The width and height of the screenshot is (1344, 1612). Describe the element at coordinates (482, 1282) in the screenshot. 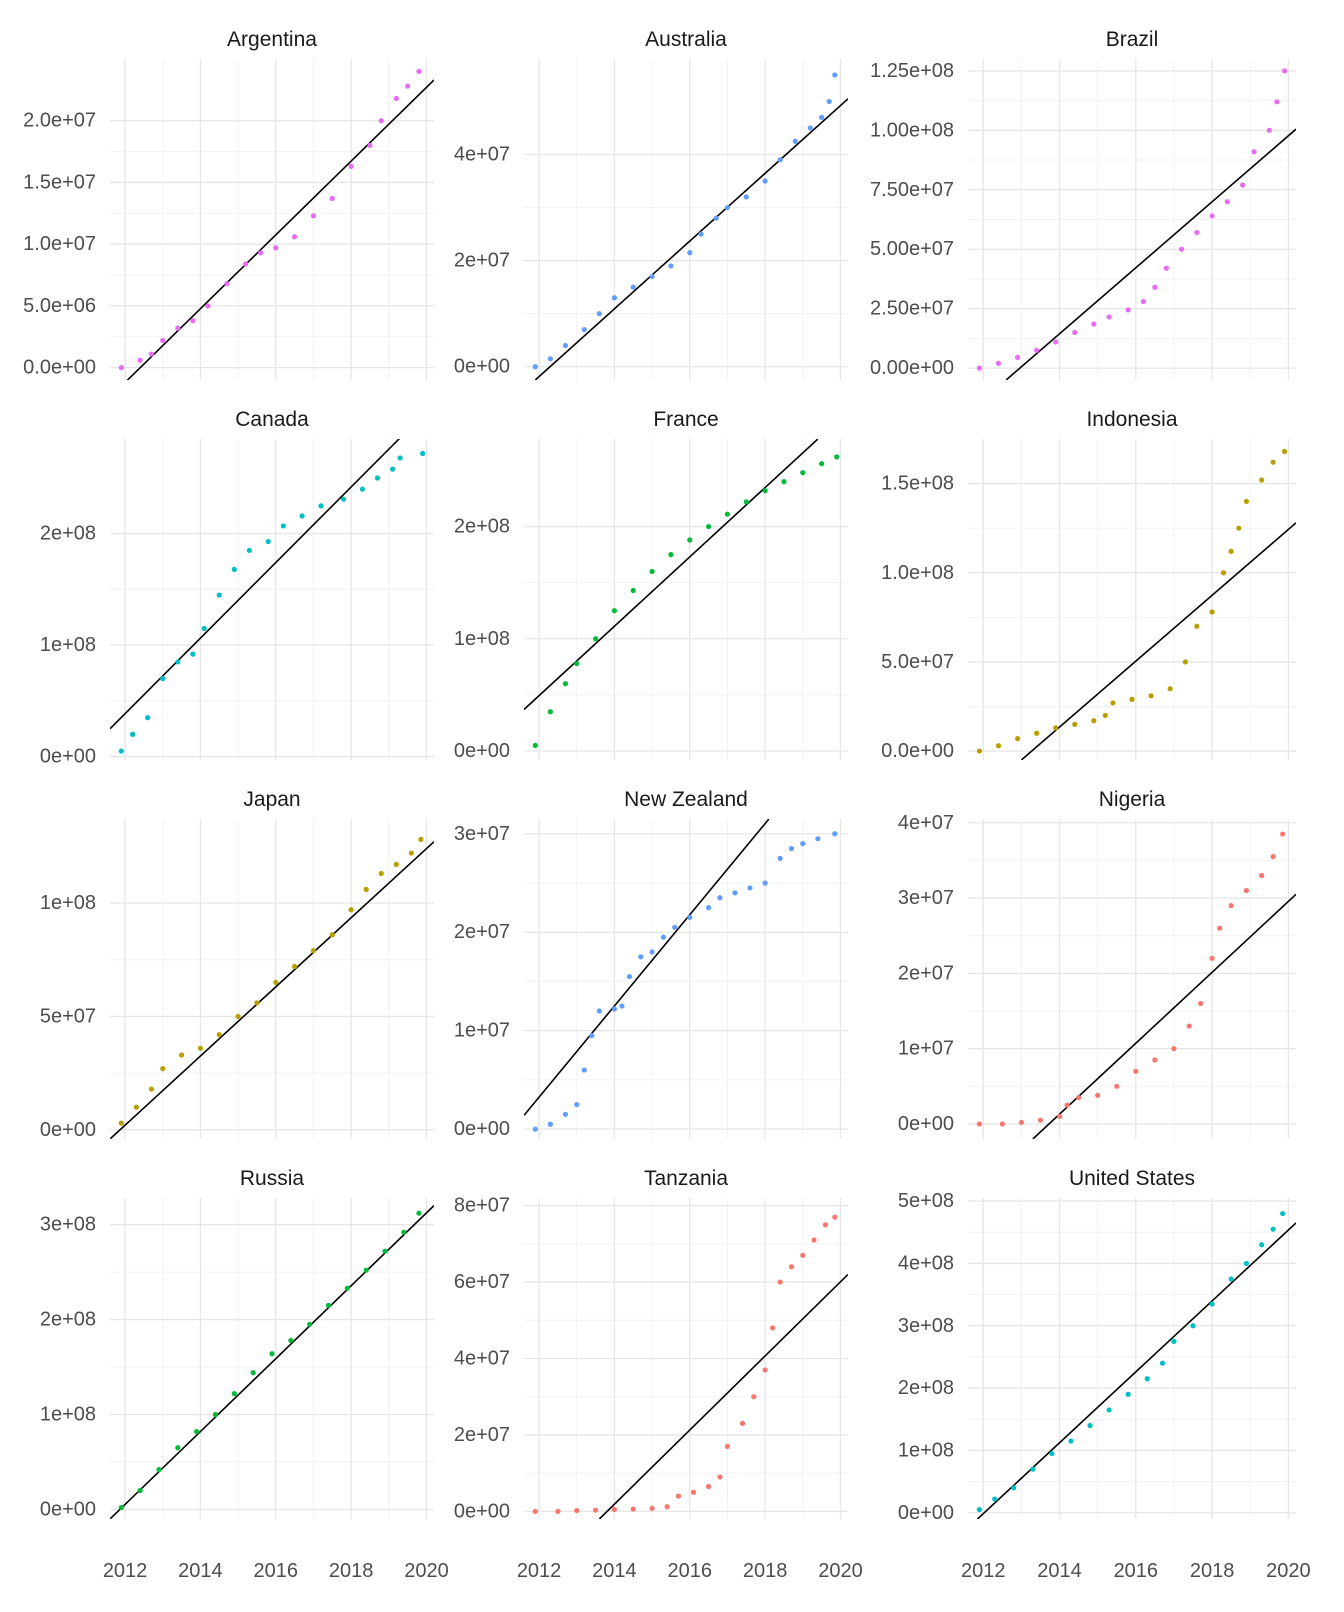

I see `y-tick-label: 6e+07` at that location.